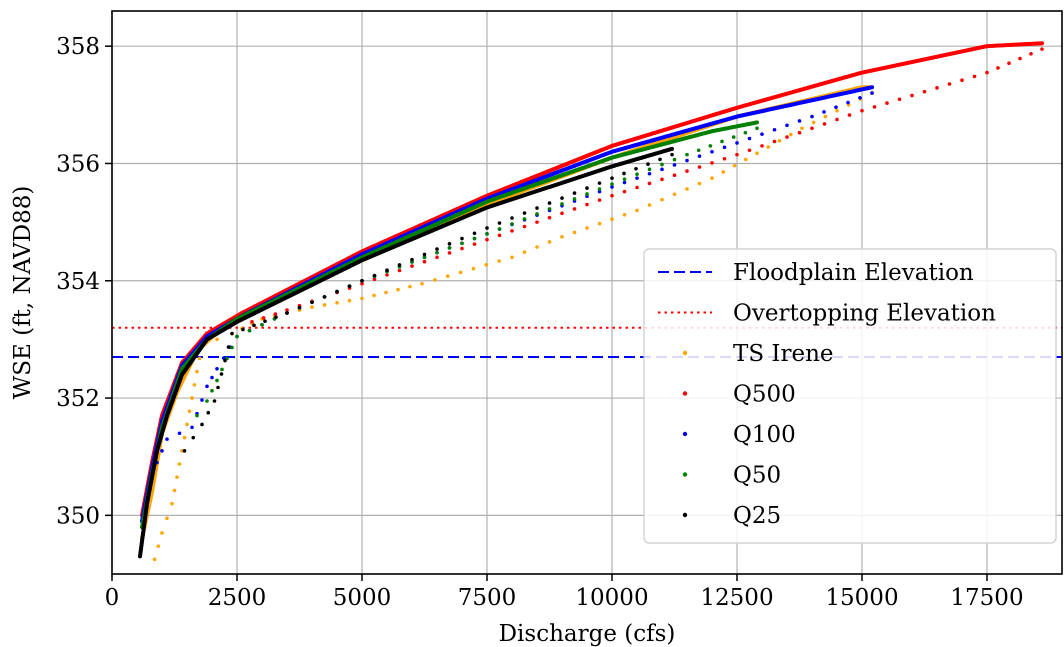 This screenshot has width=1064, height=647. What do you see at coordinates (487, 598) in the screenshot?
I see `x-tick-label: 7500` at bounding box center [487, 598].